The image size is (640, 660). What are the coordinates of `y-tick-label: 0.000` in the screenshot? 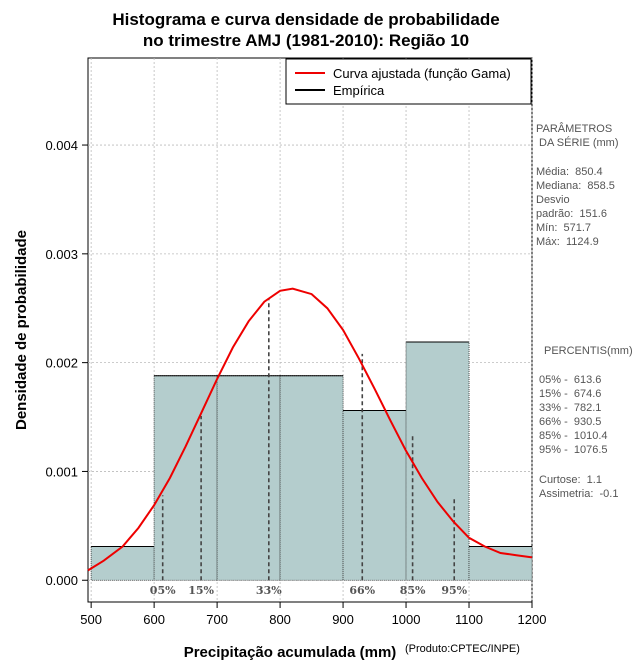 It's located at (61, 580).